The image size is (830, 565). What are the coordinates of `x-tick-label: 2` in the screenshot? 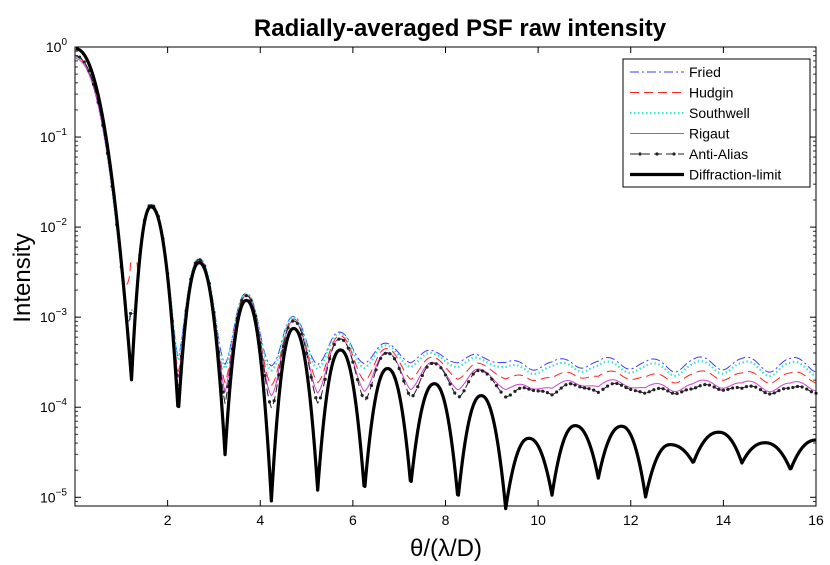 It's located at (168, 520).